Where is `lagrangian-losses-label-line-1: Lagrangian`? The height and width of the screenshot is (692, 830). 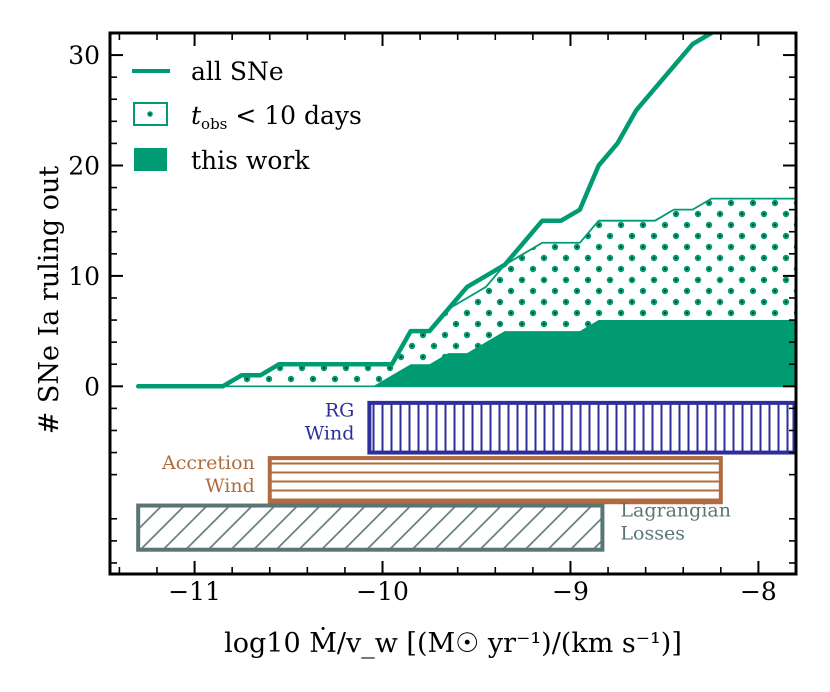
lagrangian-losses-label-line-1: Lagrangian is located at coordinates (675, 511).